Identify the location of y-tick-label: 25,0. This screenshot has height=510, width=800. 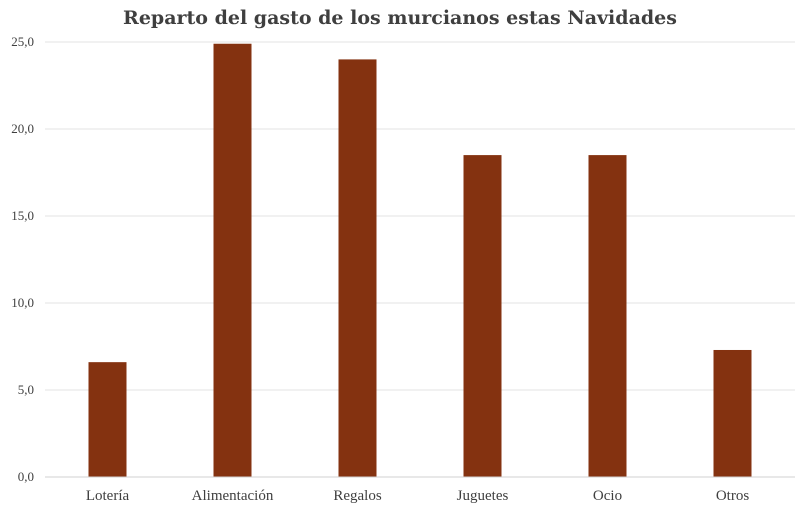
(22, 41).